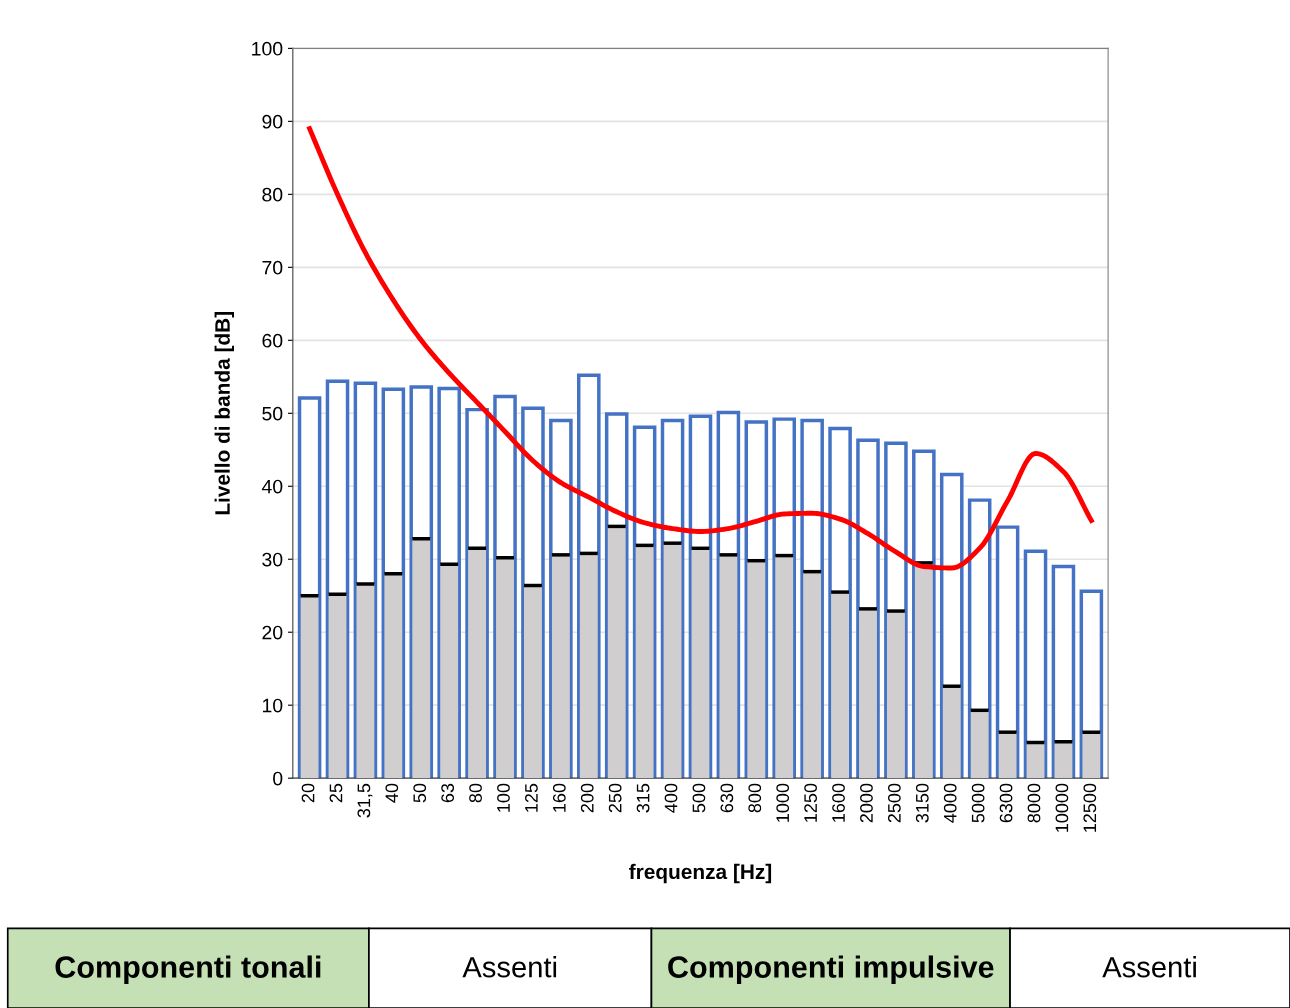 Image resolution: width=1290 pixels, height=1008 pixels. What do you see at coordinates (272, 121) in the screenshot?
I see `y-tick-label: 90` at bounding box center [272, 121].